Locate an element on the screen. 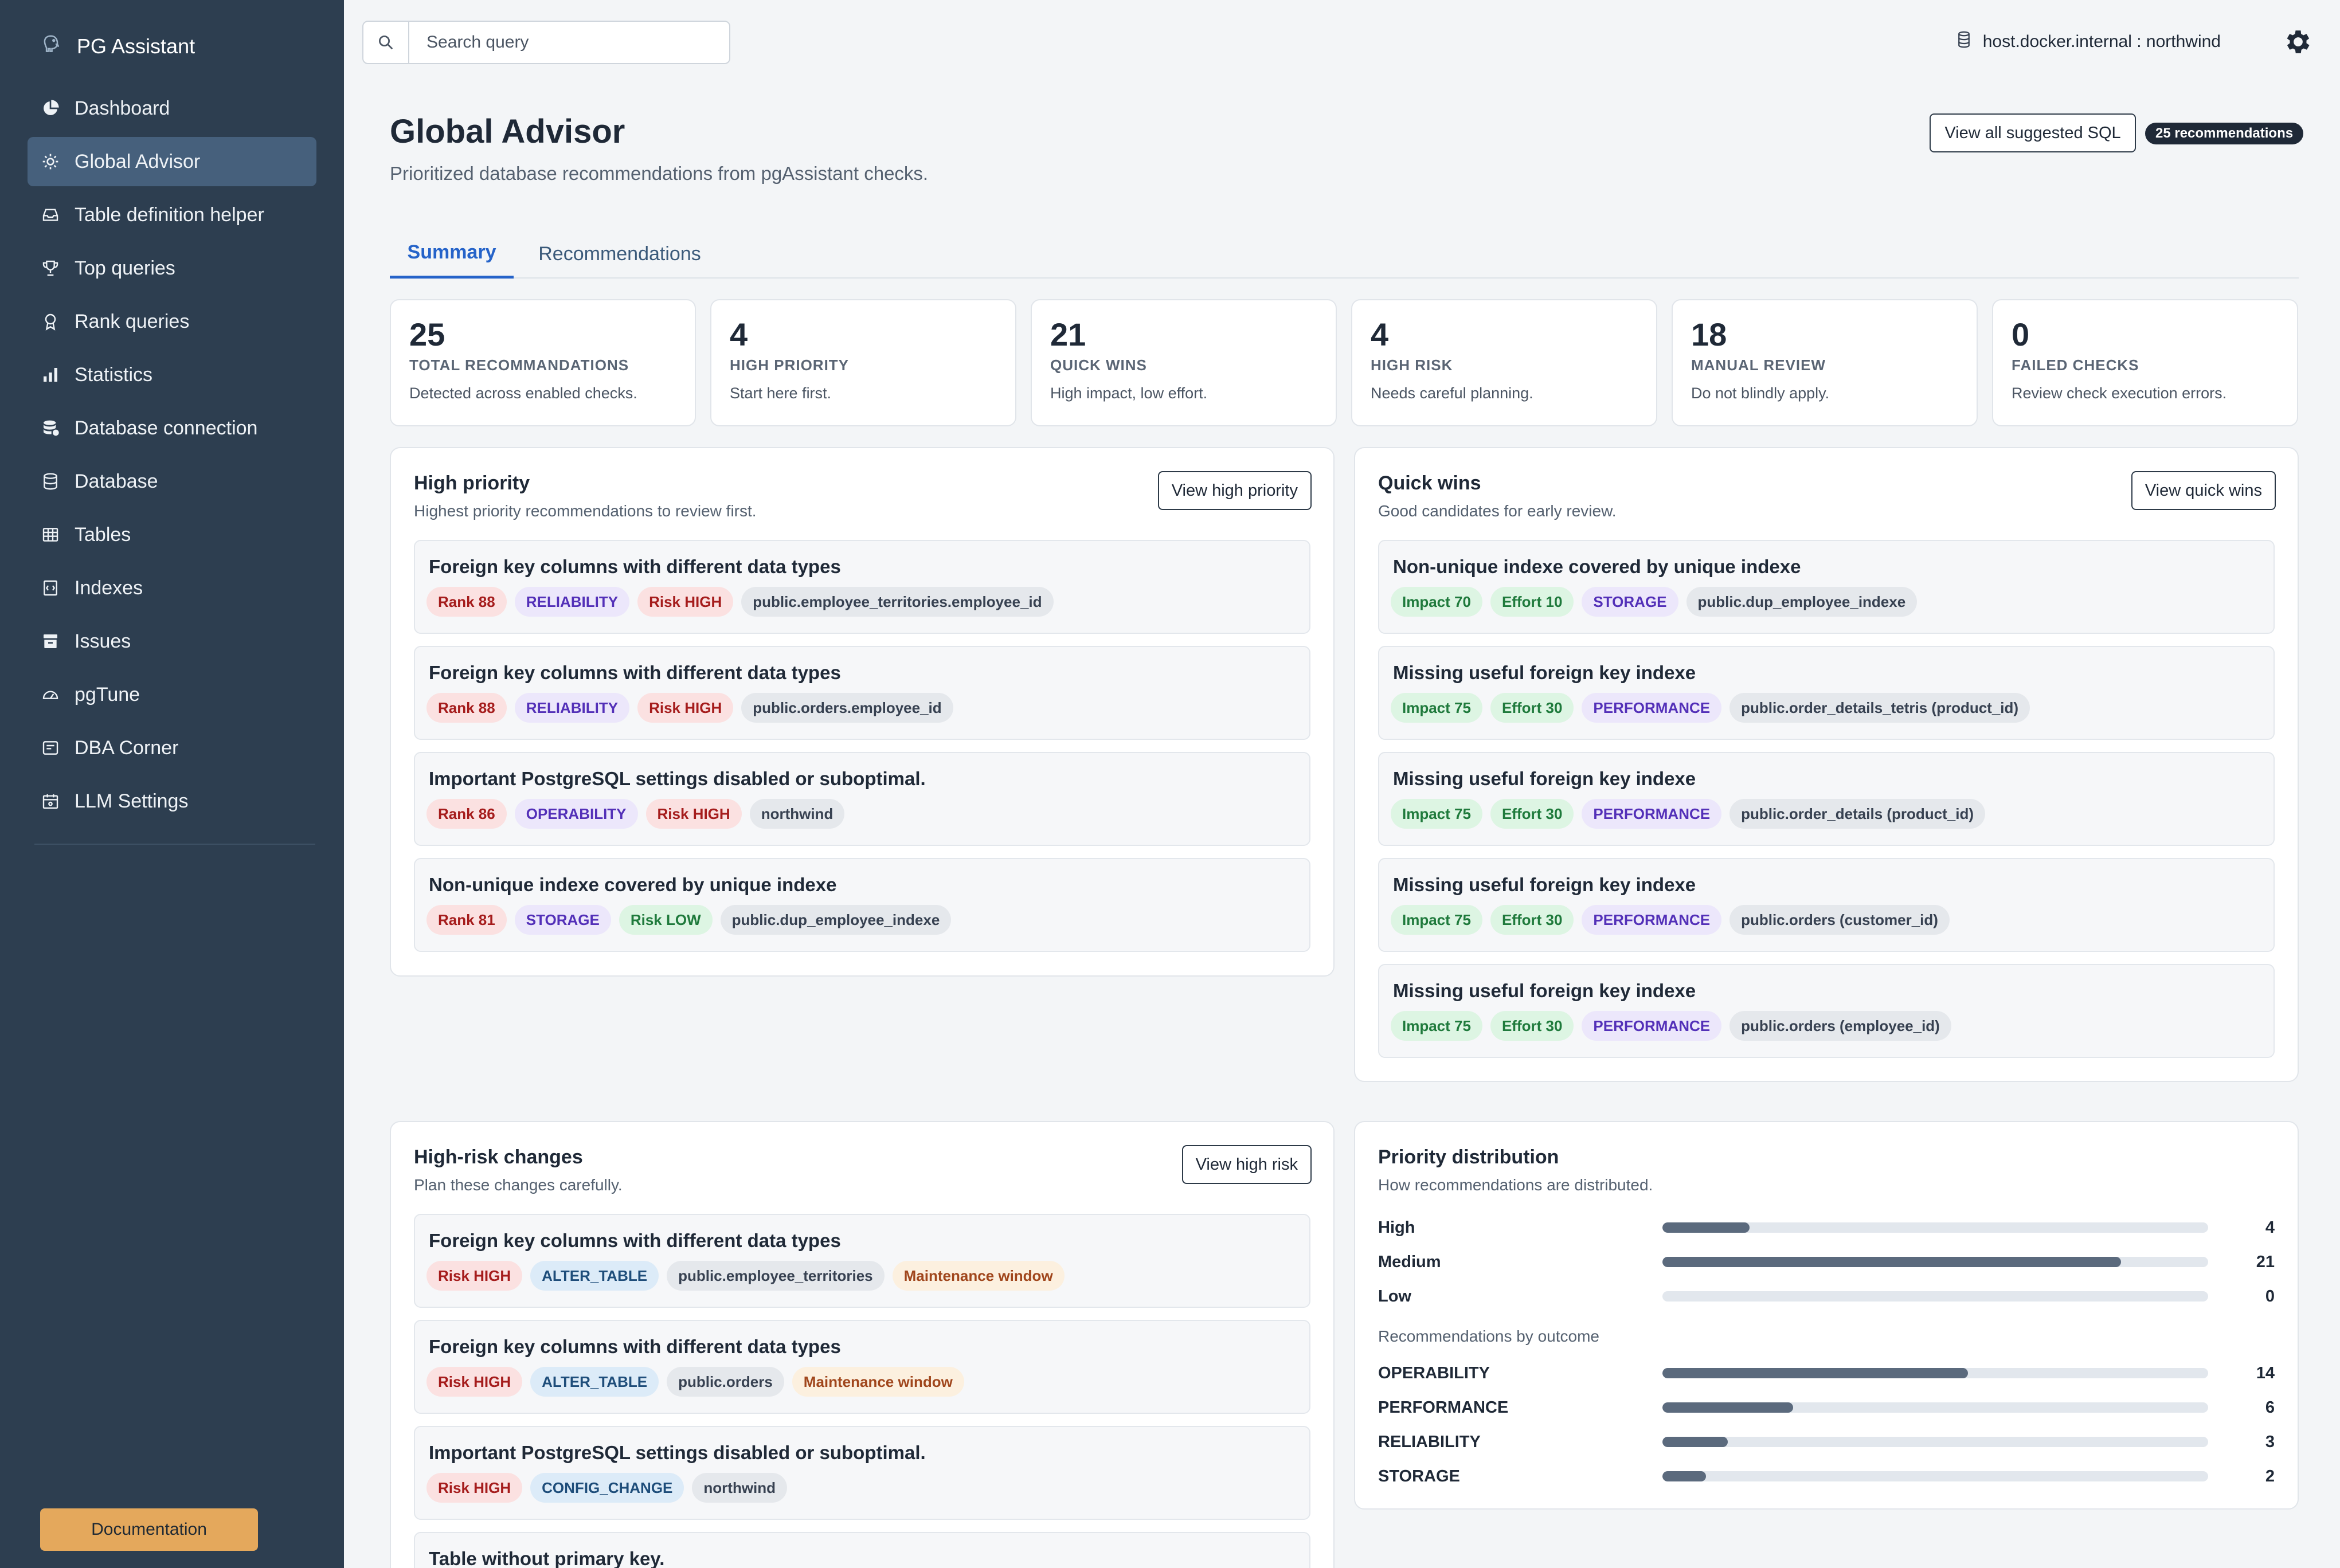  panel-title: Priority distribution is located at coordinates (1468, 1157).